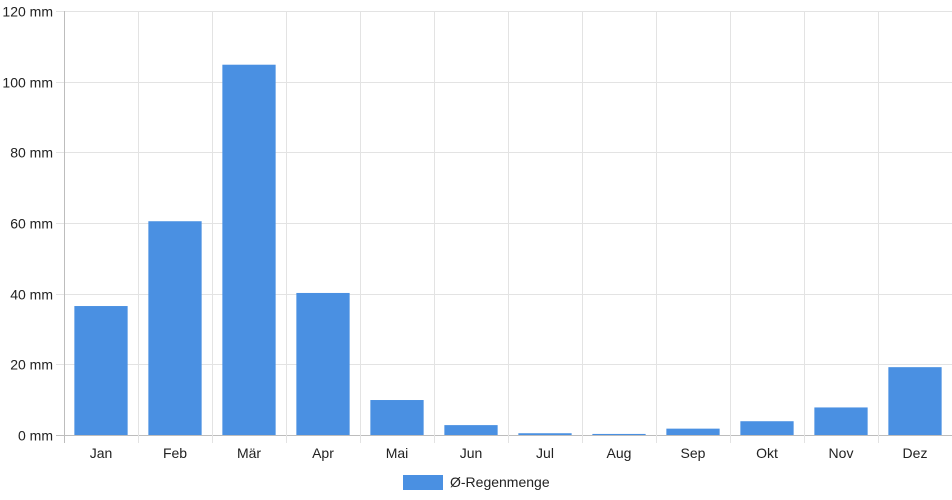  What do you see at coordinates (471, 430) in the screenshot?
I see `bar-Jun` at bounding box center [471, 430].